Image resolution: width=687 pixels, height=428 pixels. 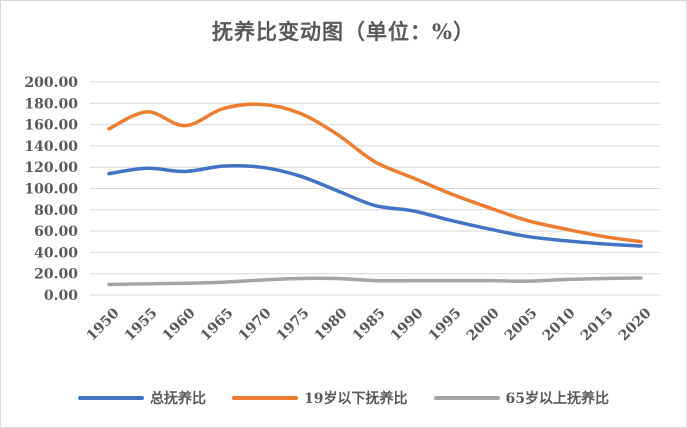 What do you see at coordinates (445, 324) in the screenshot?
I see `x-tick-label: 1995` at bounding box center [445, 324].